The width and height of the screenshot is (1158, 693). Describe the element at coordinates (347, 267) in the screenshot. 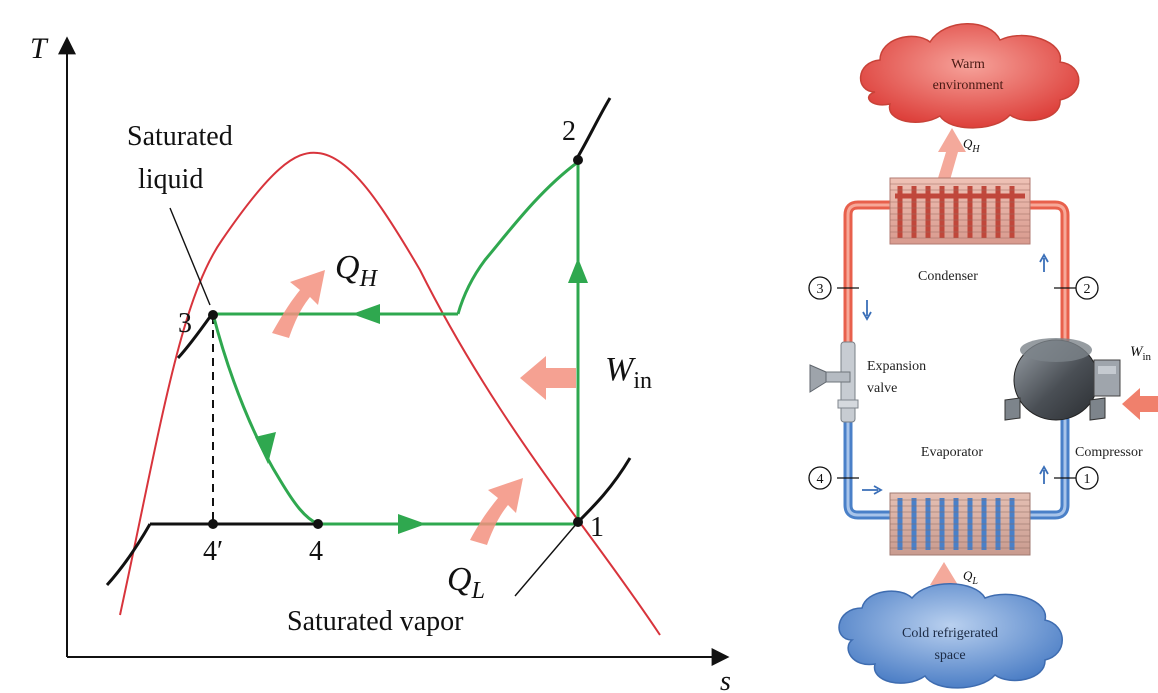

I see `qh-label-main: Q` at that location.